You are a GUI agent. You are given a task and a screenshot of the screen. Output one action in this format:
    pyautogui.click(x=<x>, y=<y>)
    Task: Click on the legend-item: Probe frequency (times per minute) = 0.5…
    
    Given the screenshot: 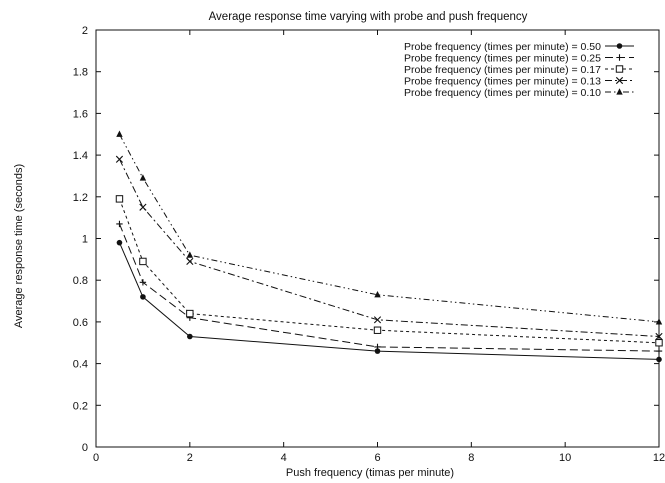 What is the action you would take?
    pyautogui.click(x=519, y=47)
    